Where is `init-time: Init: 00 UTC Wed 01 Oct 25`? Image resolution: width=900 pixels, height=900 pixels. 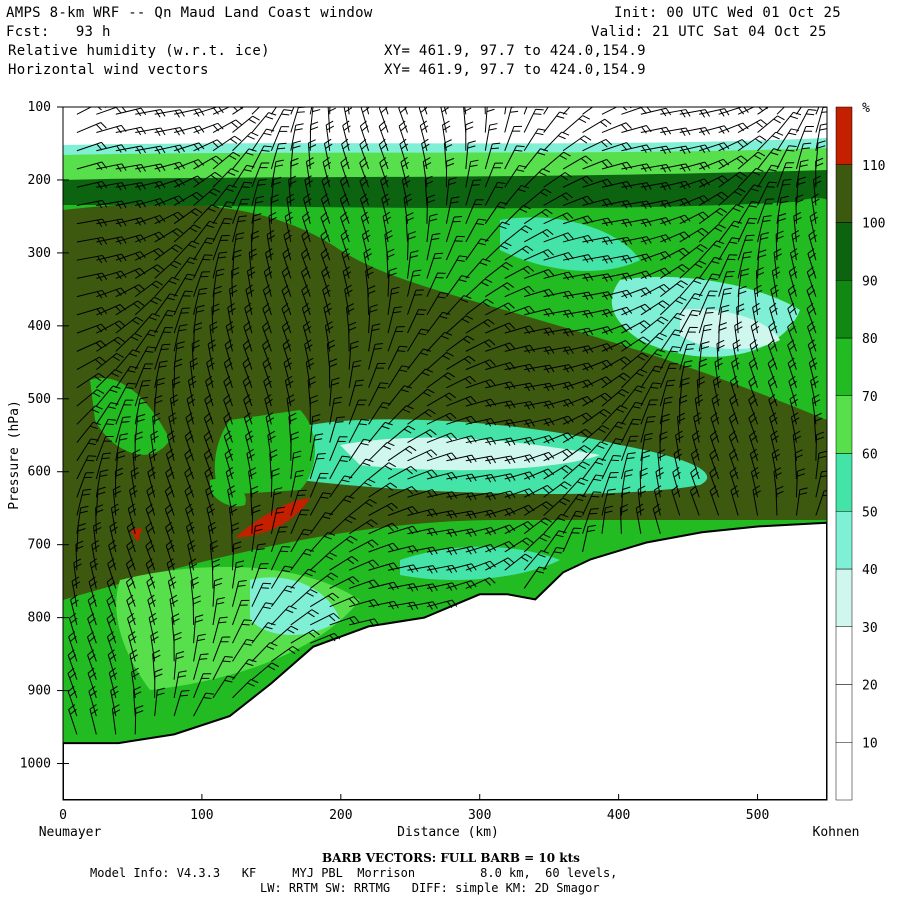
init-time: Init: 00 UTC Wed 01 Oct 25 is located at coordinates (727, 13).